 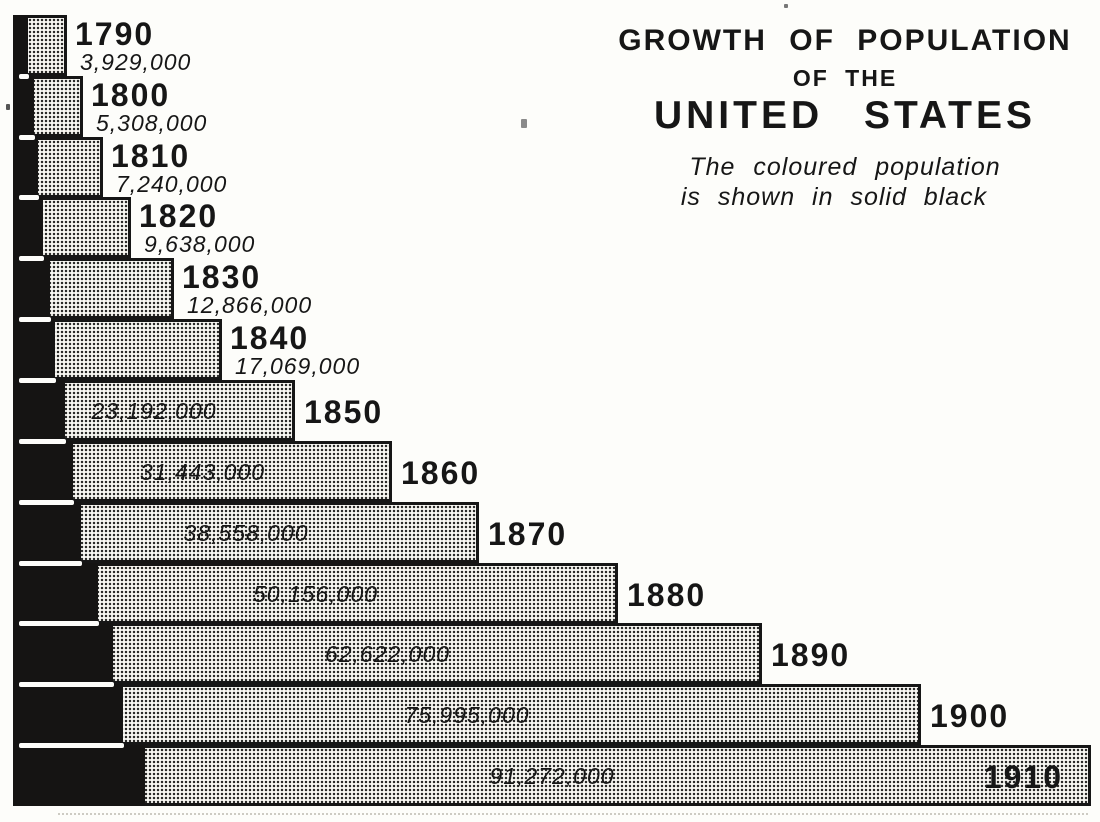 I want to click on bar-1910, so click(x=552, y=775).